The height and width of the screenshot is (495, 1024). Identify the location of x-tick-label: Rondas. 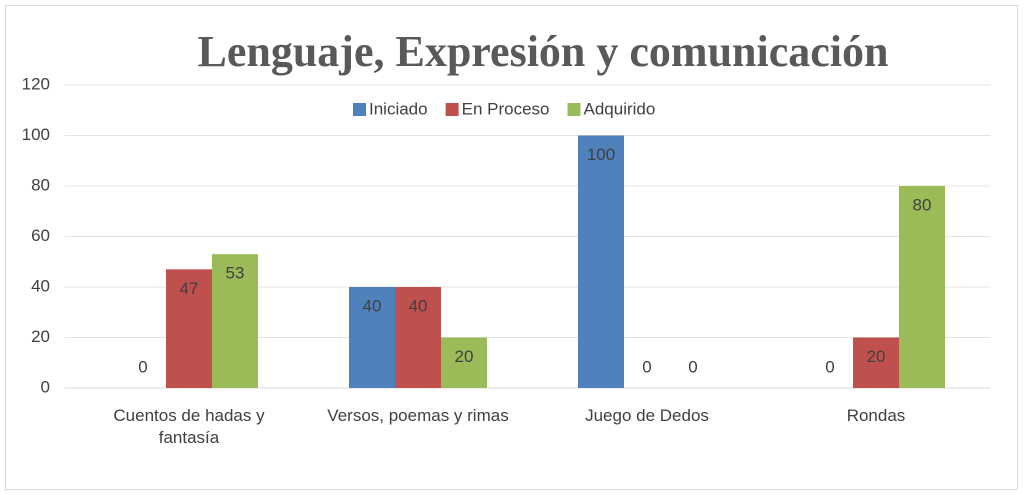
(876, 415).